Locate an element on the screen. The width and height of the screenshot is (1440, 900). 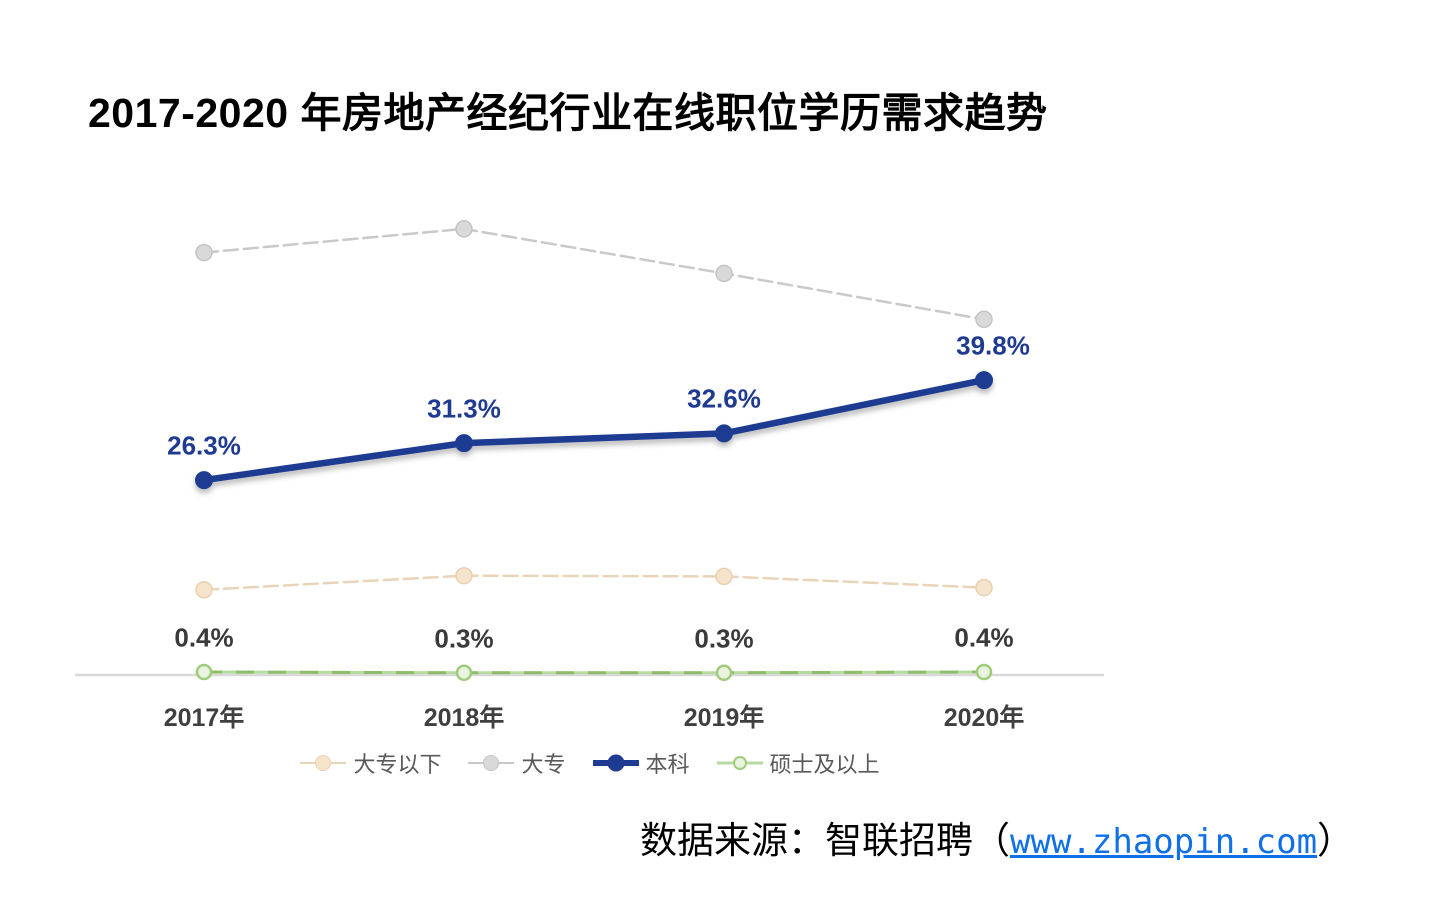
data-source: 数据来源：智联招聘（www.zhaopin.com） is located at coordinates (997, 837).